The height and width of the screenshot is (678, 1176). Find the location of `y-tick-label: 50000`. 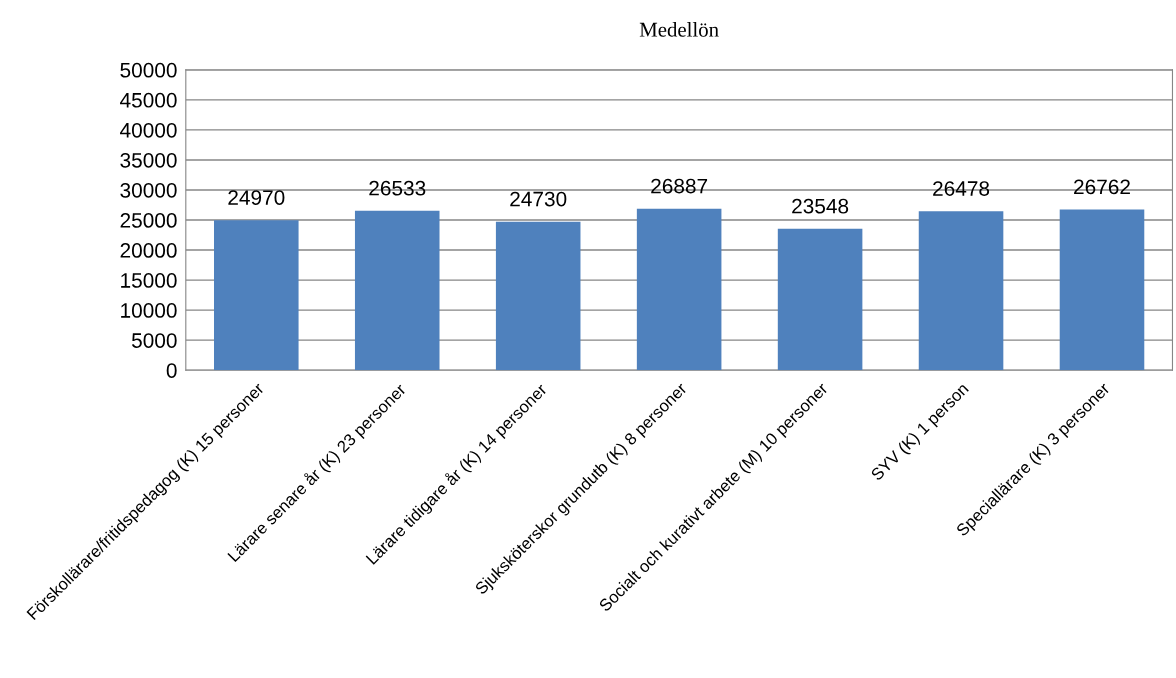

y-tick-label: 50000 is located at coordinates (148, 70).